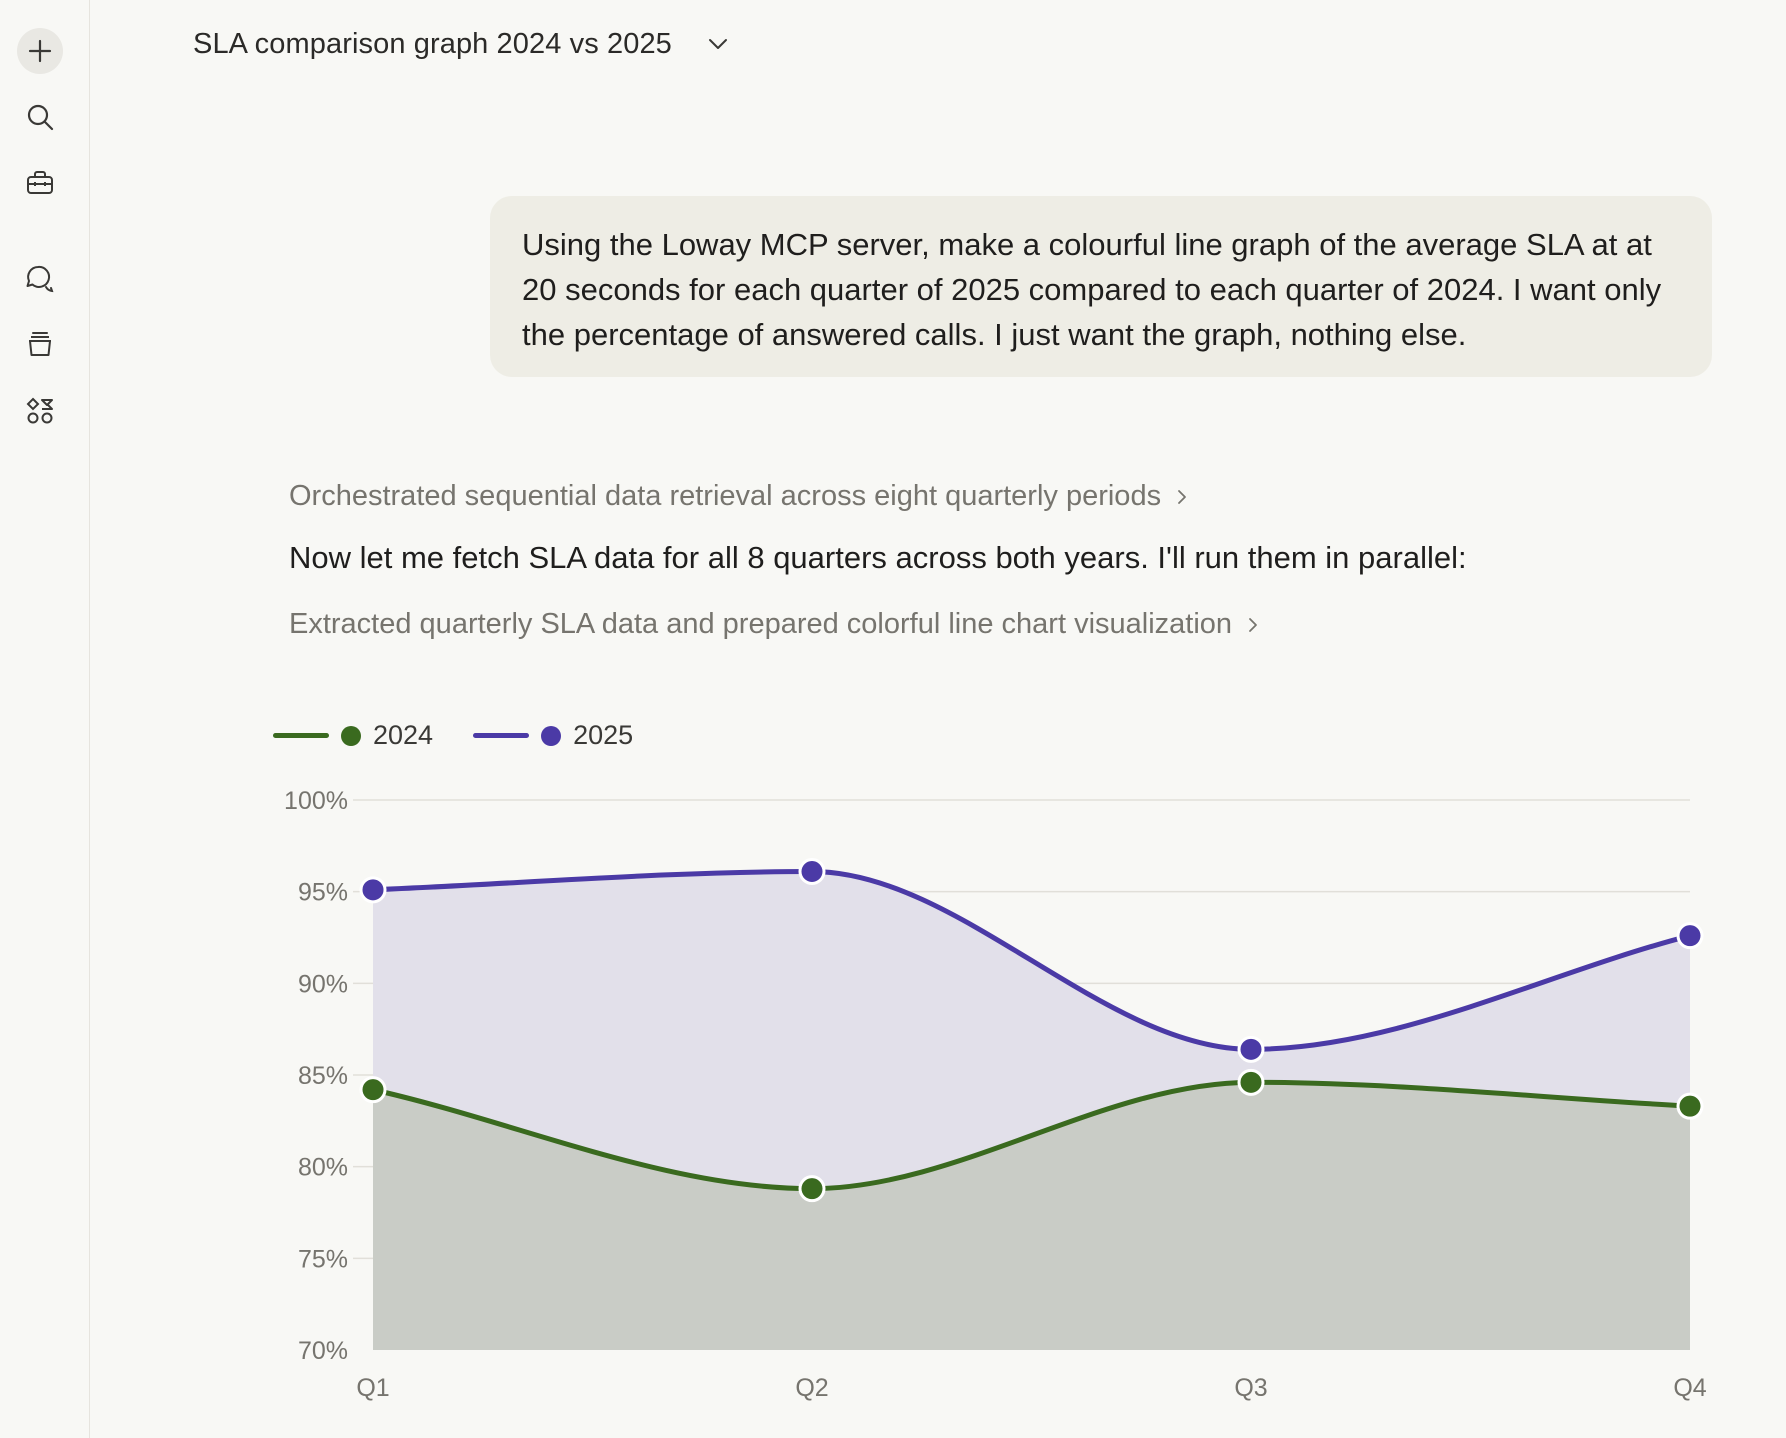  I want to click on legend-dot-2025, so click(551, 735).